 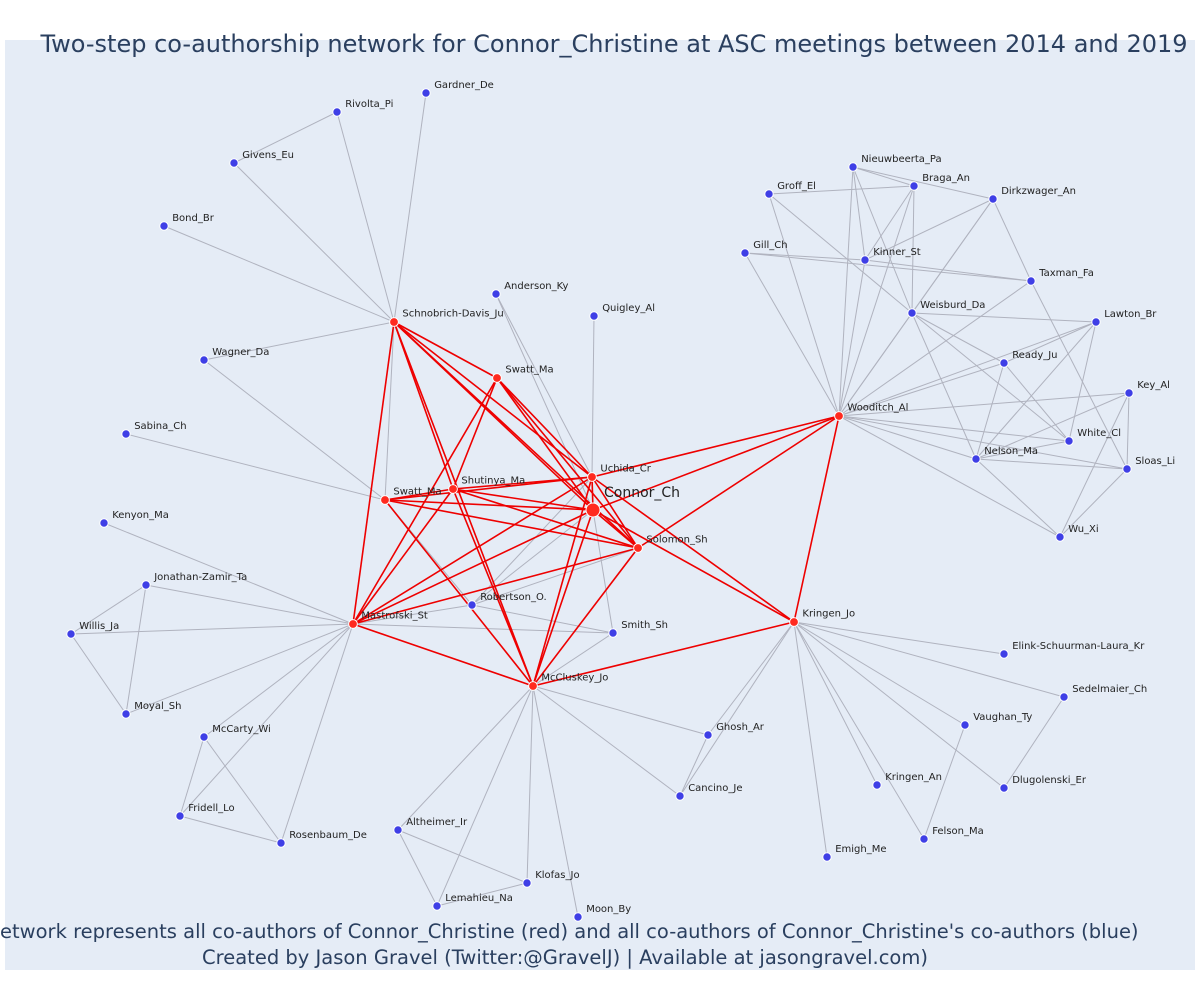 What do you see at coordinates (411, 496) in the screenshot?
I see `node-swatt-ma-1: Swatt_Ma` at bounding box center [411, 496].